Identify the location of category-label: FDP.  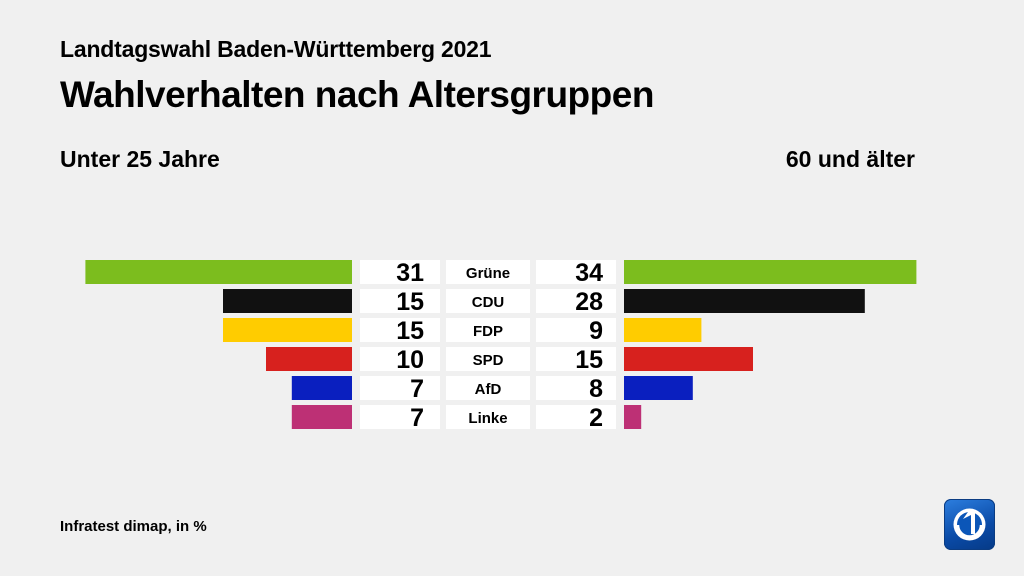
(488, 331).